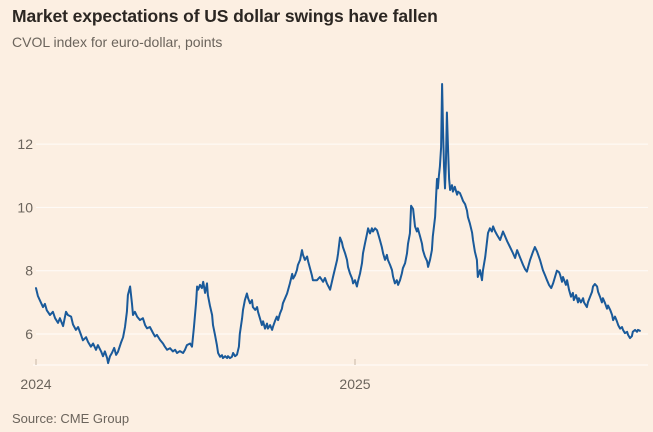 This screenshot has width=653, height=432. Describe the element at coordinates (29, 334) in the screenshot. I see `y-axis-label-6: 6` at that location.